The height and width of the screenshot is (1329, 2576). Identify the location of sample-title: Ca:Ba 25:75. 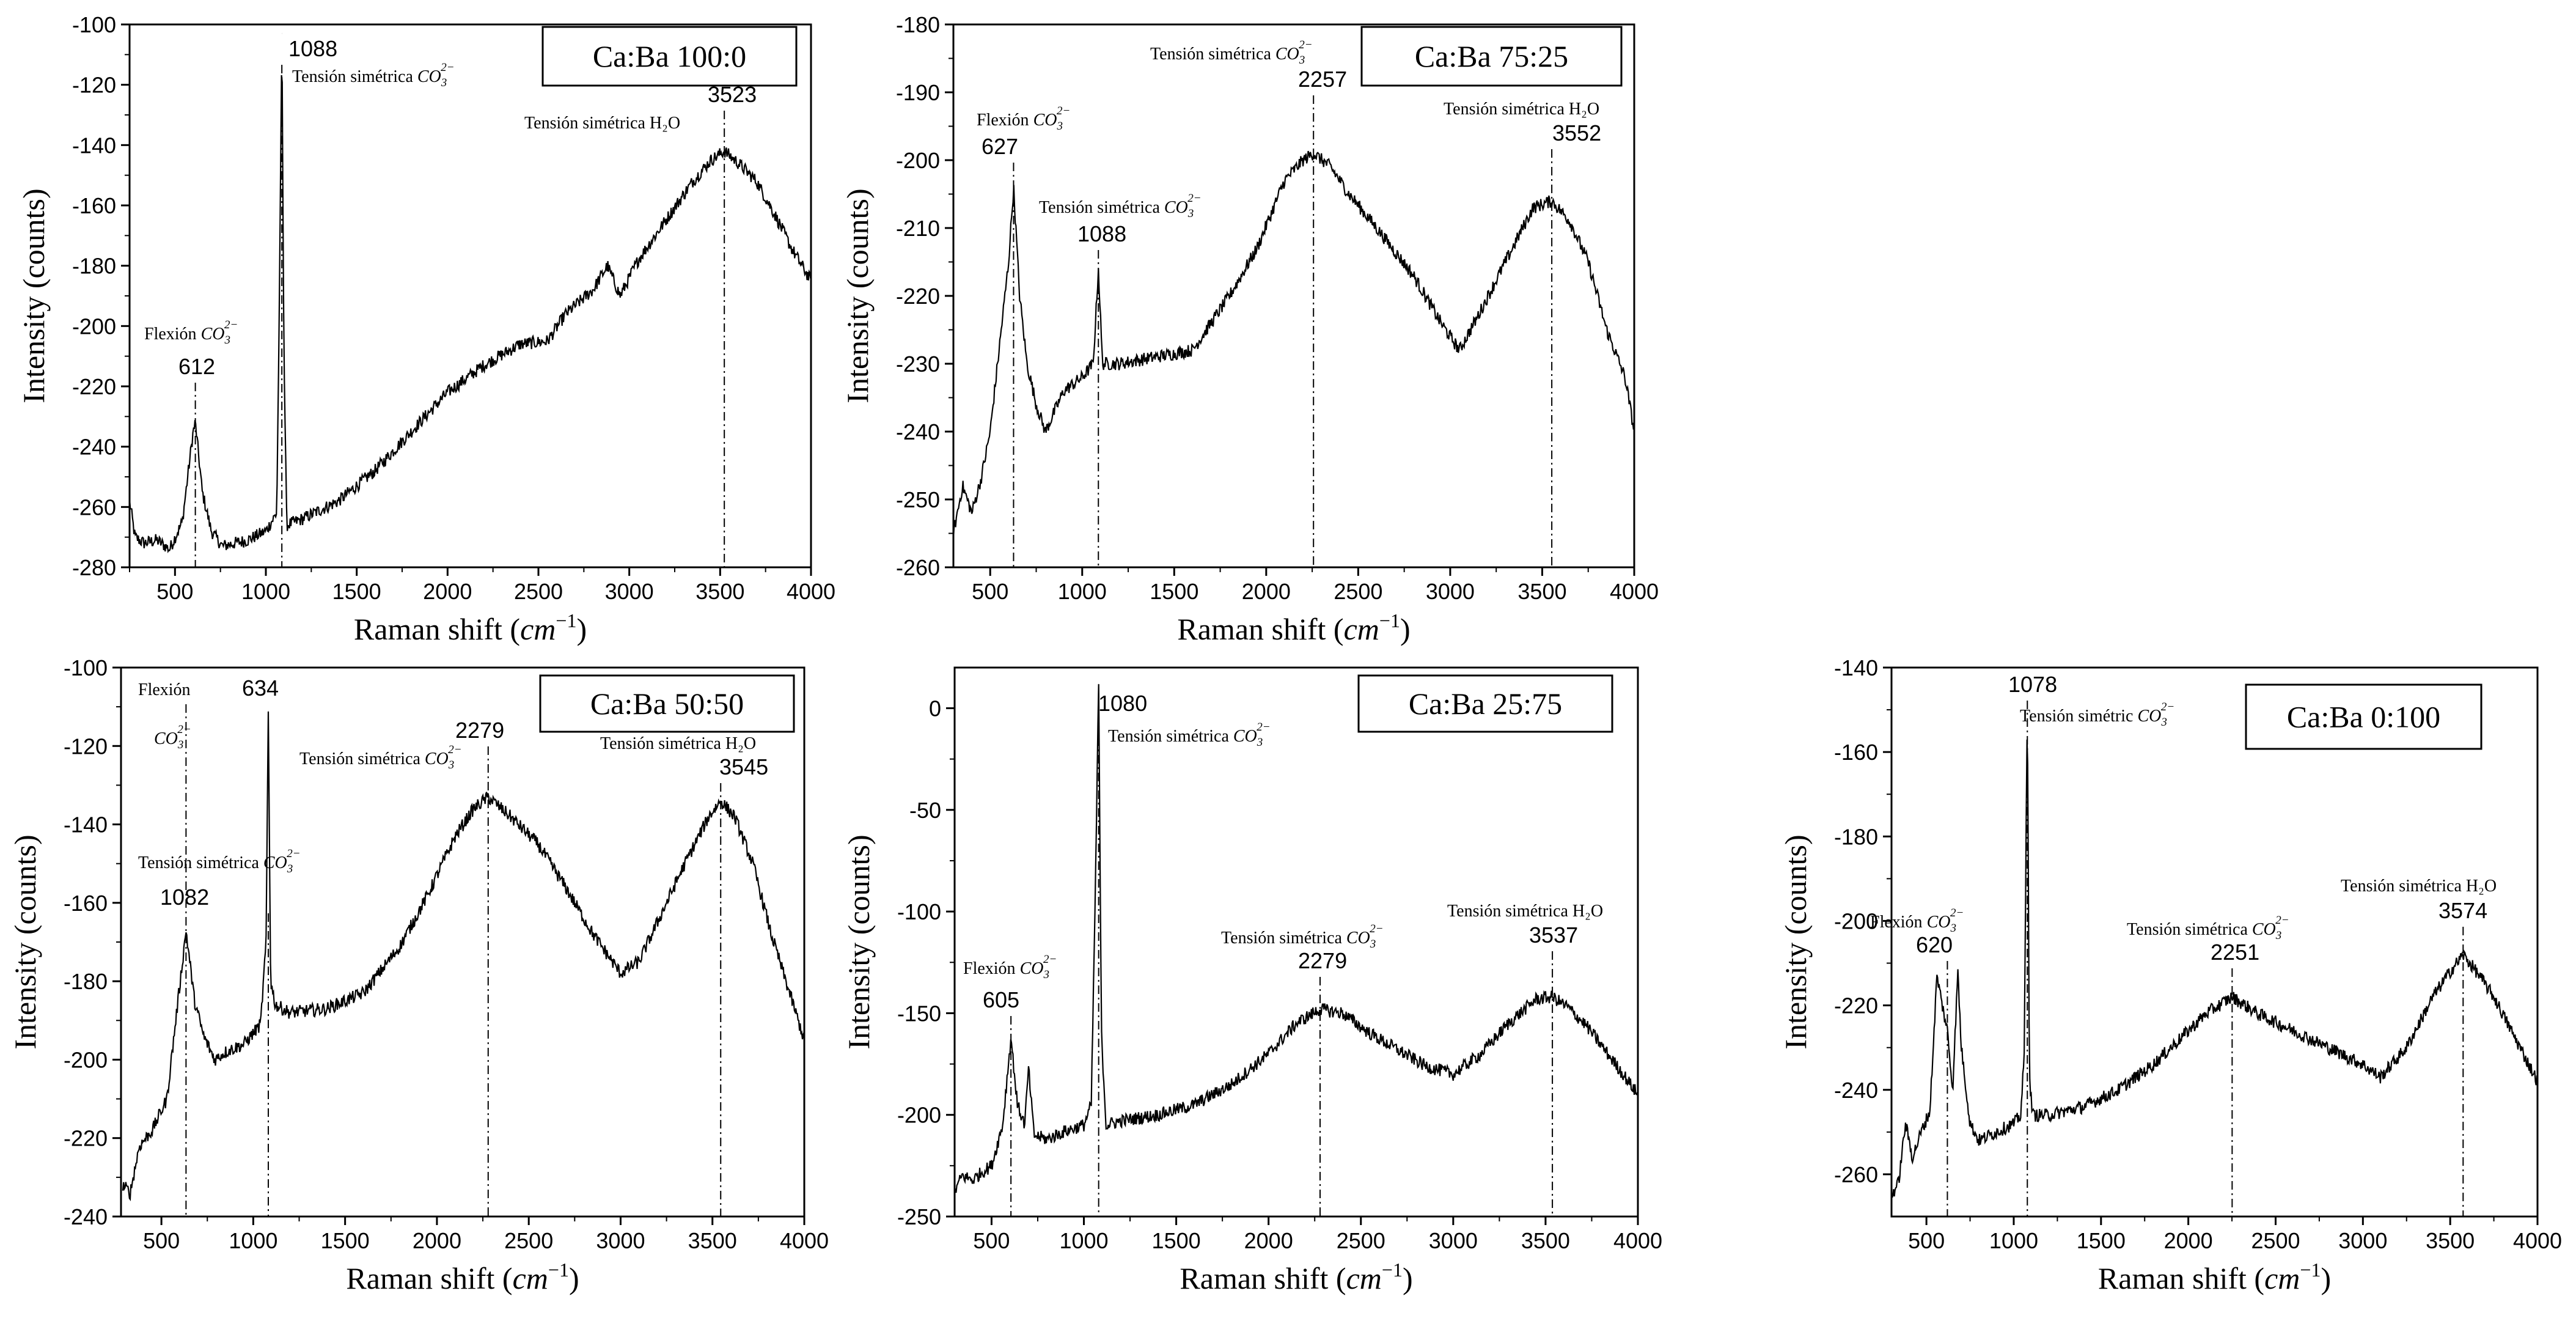
(1485, 704).